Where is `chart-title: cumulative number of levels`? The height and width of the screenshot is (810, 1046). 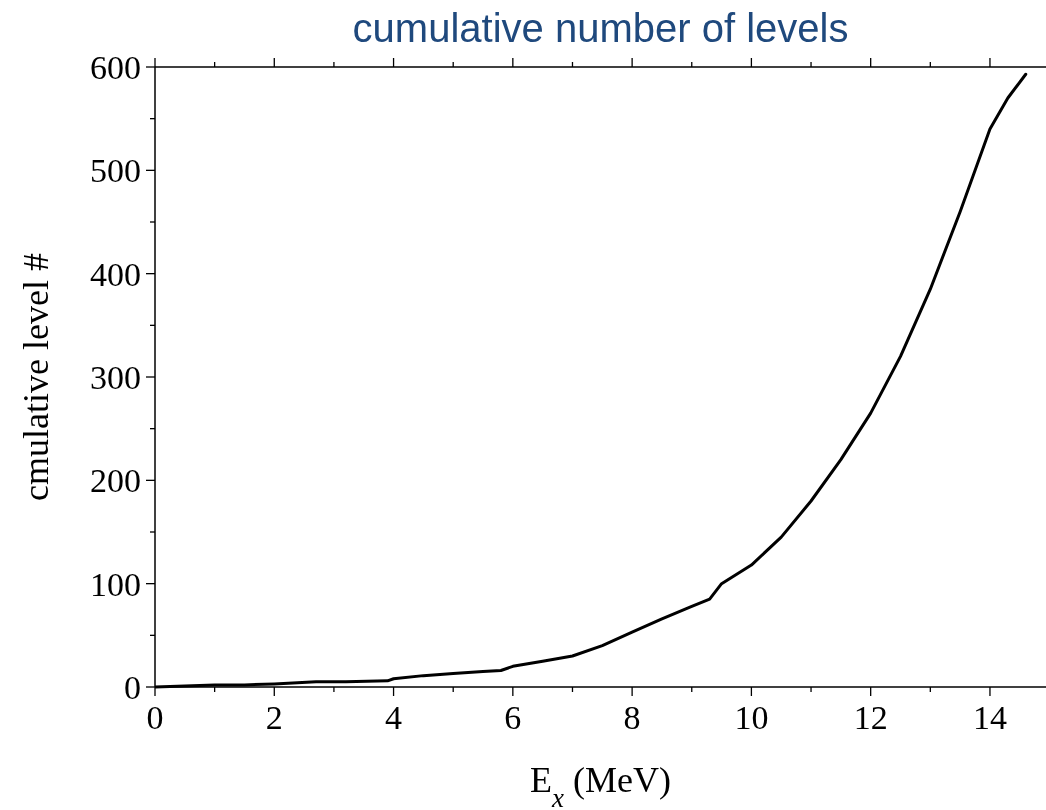 chart-title: cumulative number of levels is located at coordinates (600, 28).